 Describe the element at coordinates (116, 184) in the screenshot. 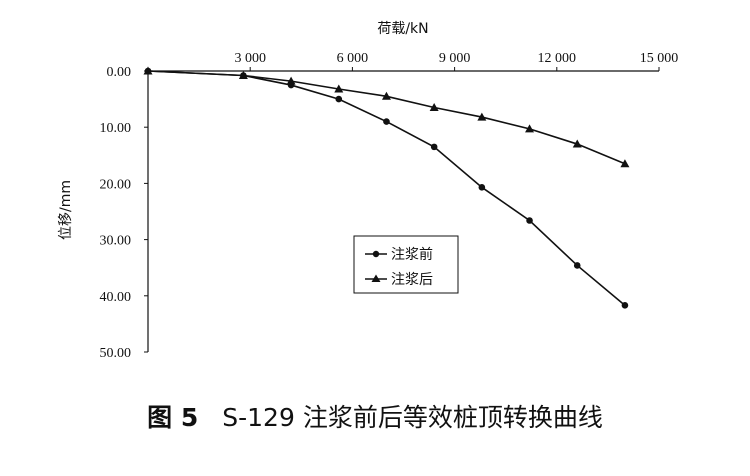

I see `y-tick-label: 20.00` at that location.